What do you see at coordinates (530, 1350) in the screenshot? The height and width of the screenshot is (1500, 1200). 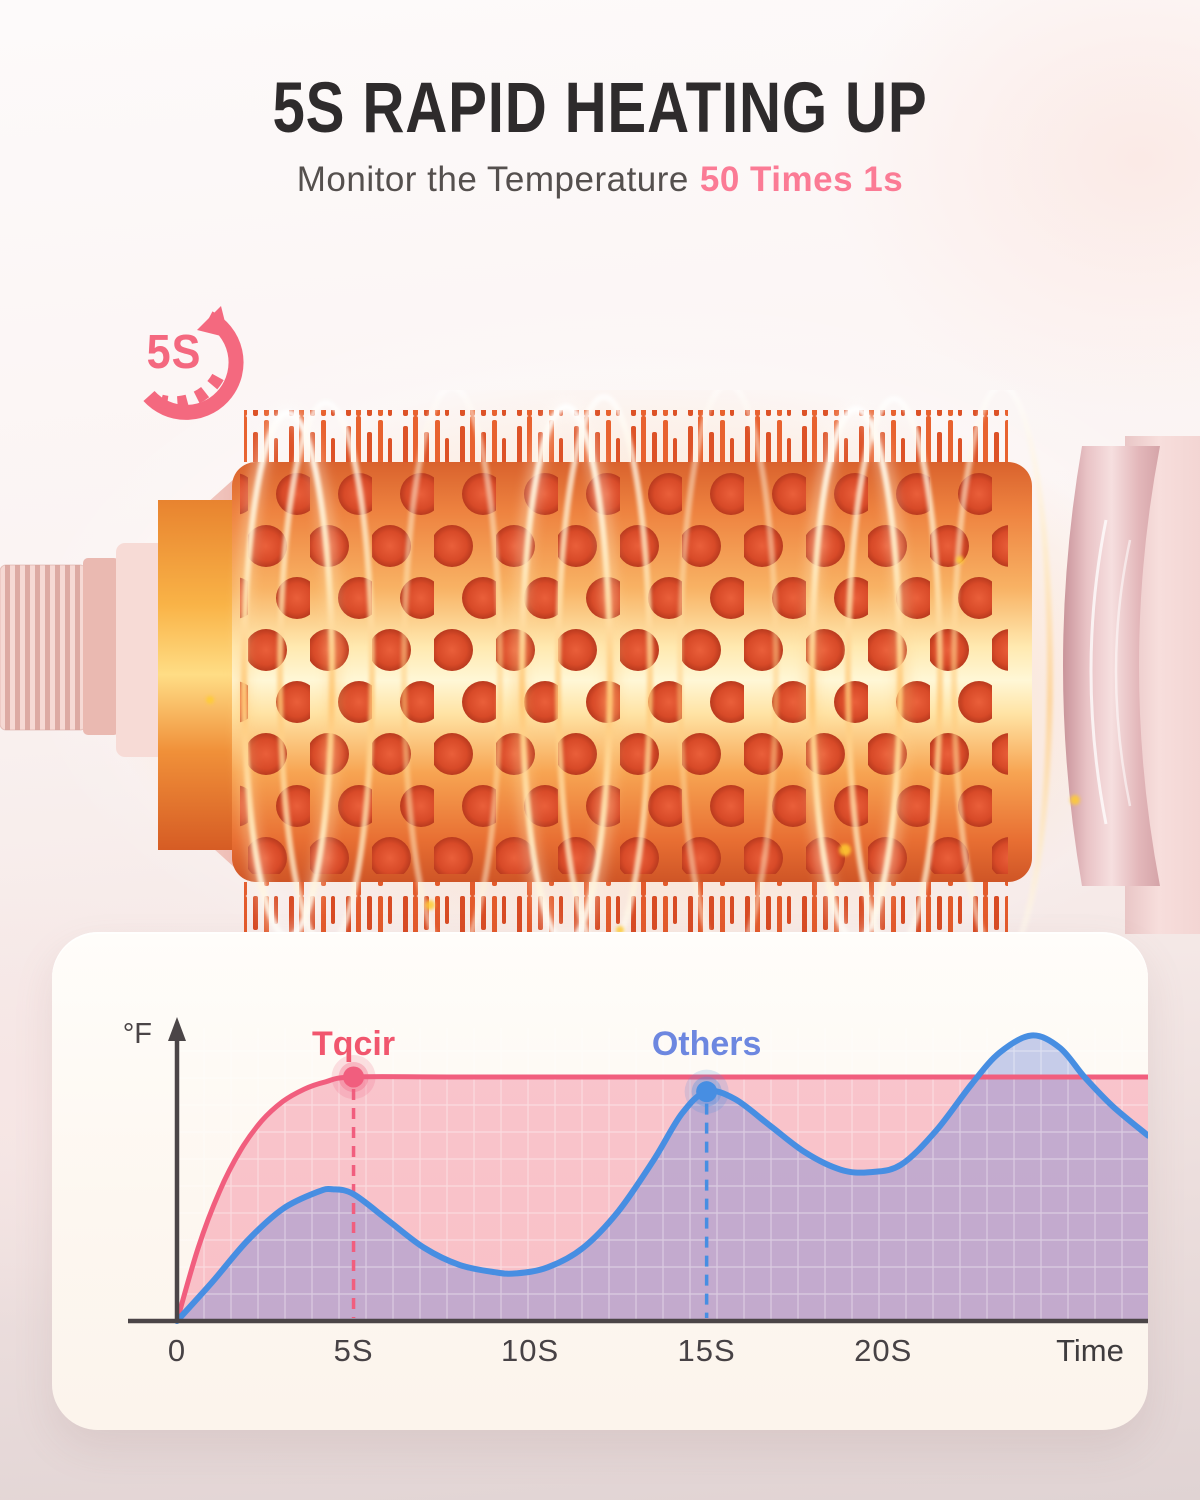 I see `x-tick-10s: 10S` at bounding box center [530, 1350].